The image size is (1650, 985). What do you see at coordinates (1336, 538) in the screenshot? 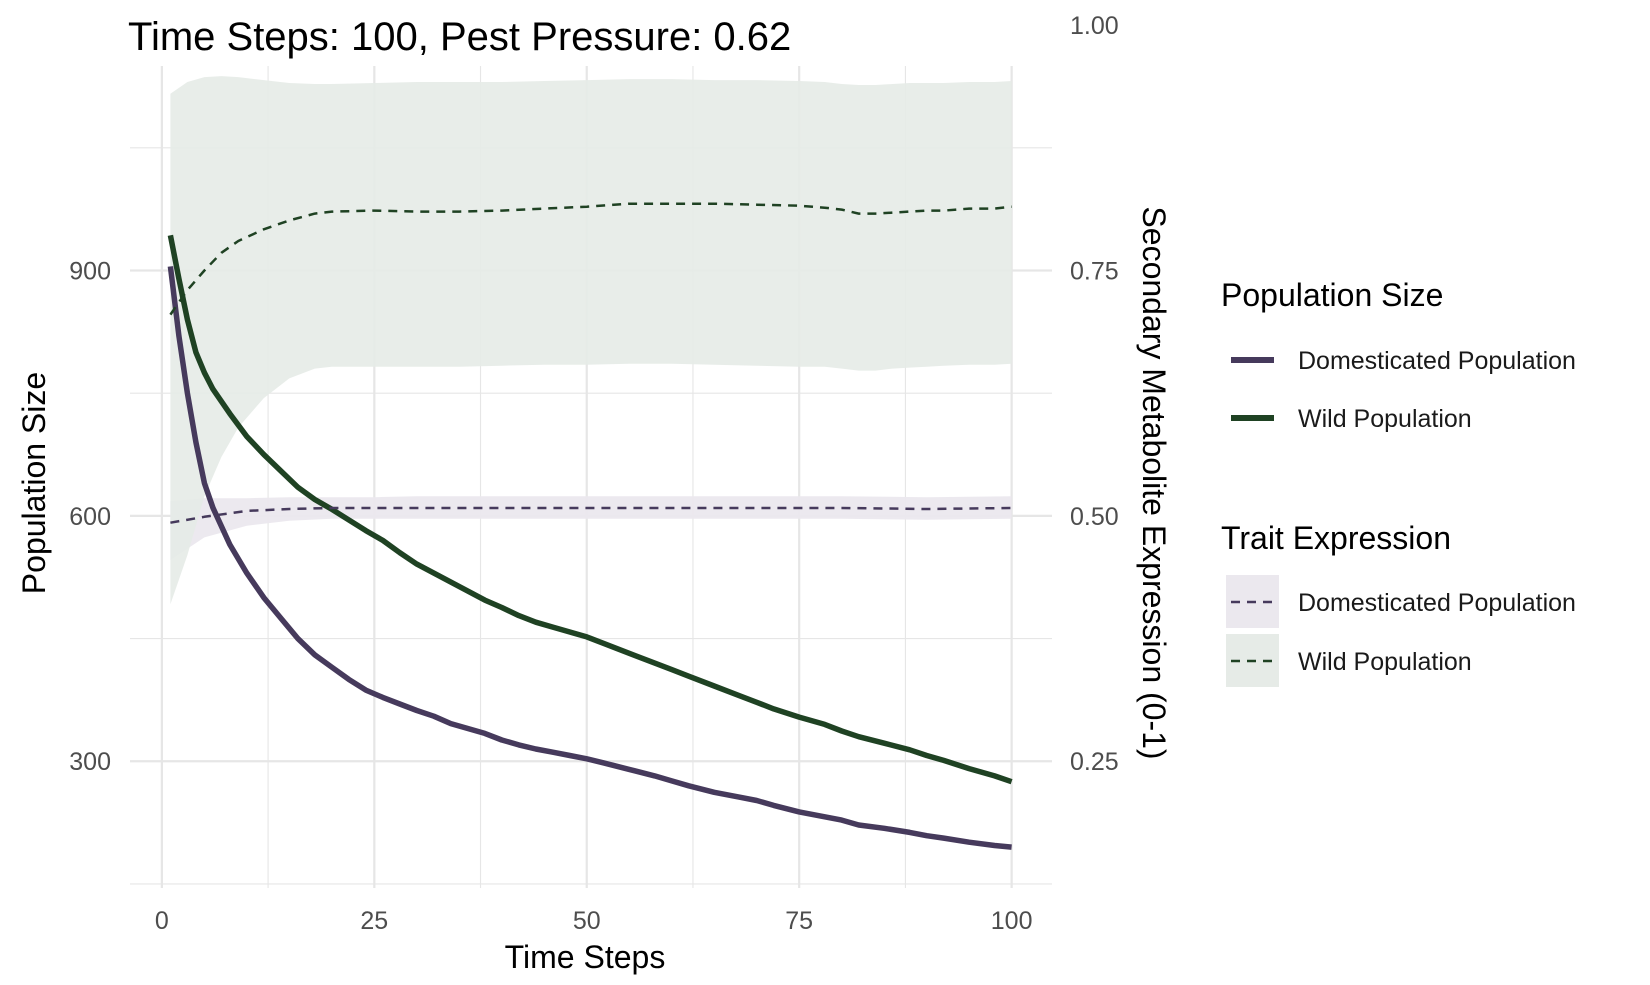
I see `legend-trait-title: Trait Expression` at bounding box center [1336, 538].